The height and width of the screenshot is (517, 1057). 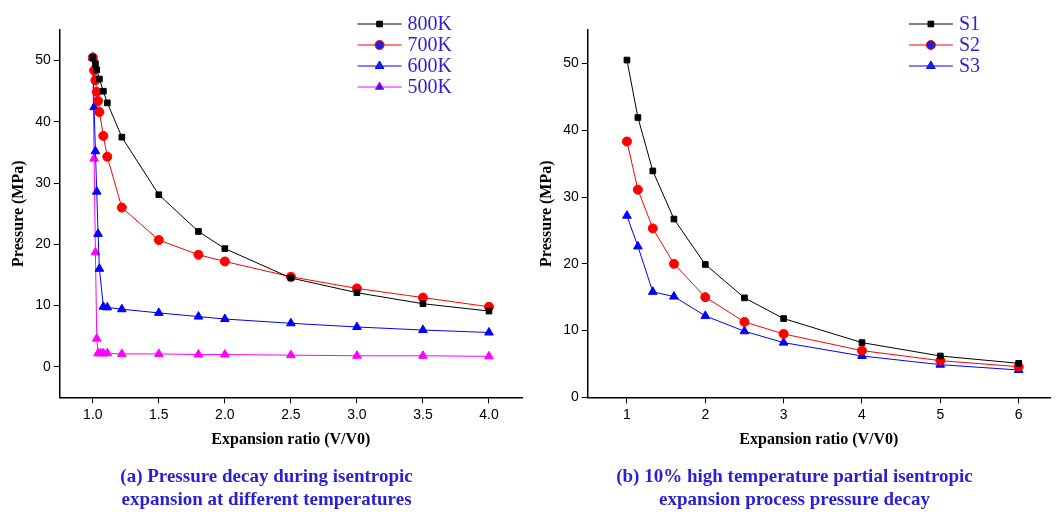 What do you see at coordinates (627, 413) in the screenshot?
I see `x-tick-label: 1` at bounding box center [627, 413].